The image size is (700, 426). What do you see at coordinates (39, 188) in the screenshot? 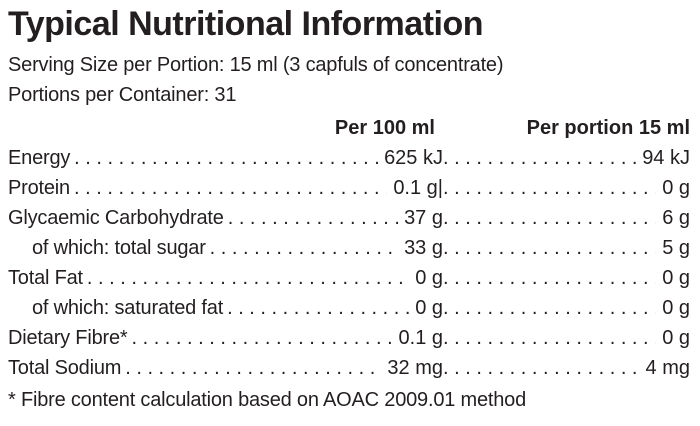
I see `nutrient-label: Protein` at bounding box center [39, 188].